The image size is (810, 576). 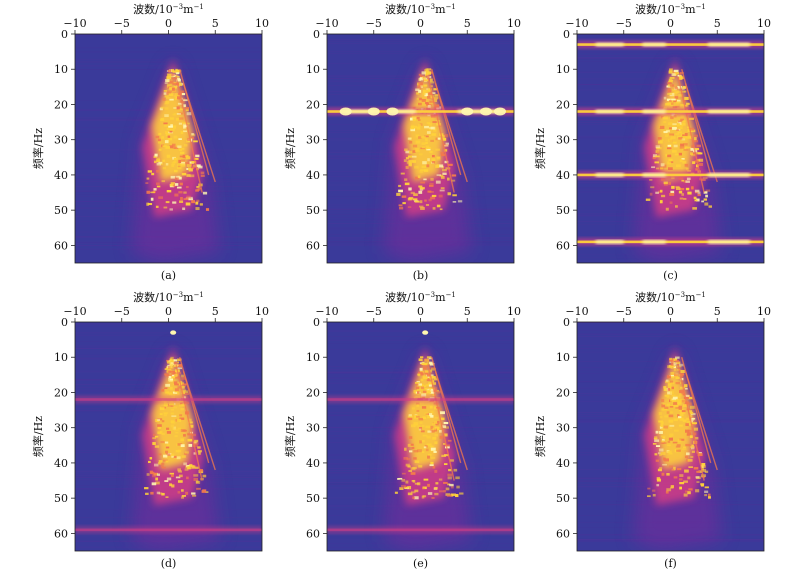 I want to click on panel-label: (d), so click(x=169, y=563).